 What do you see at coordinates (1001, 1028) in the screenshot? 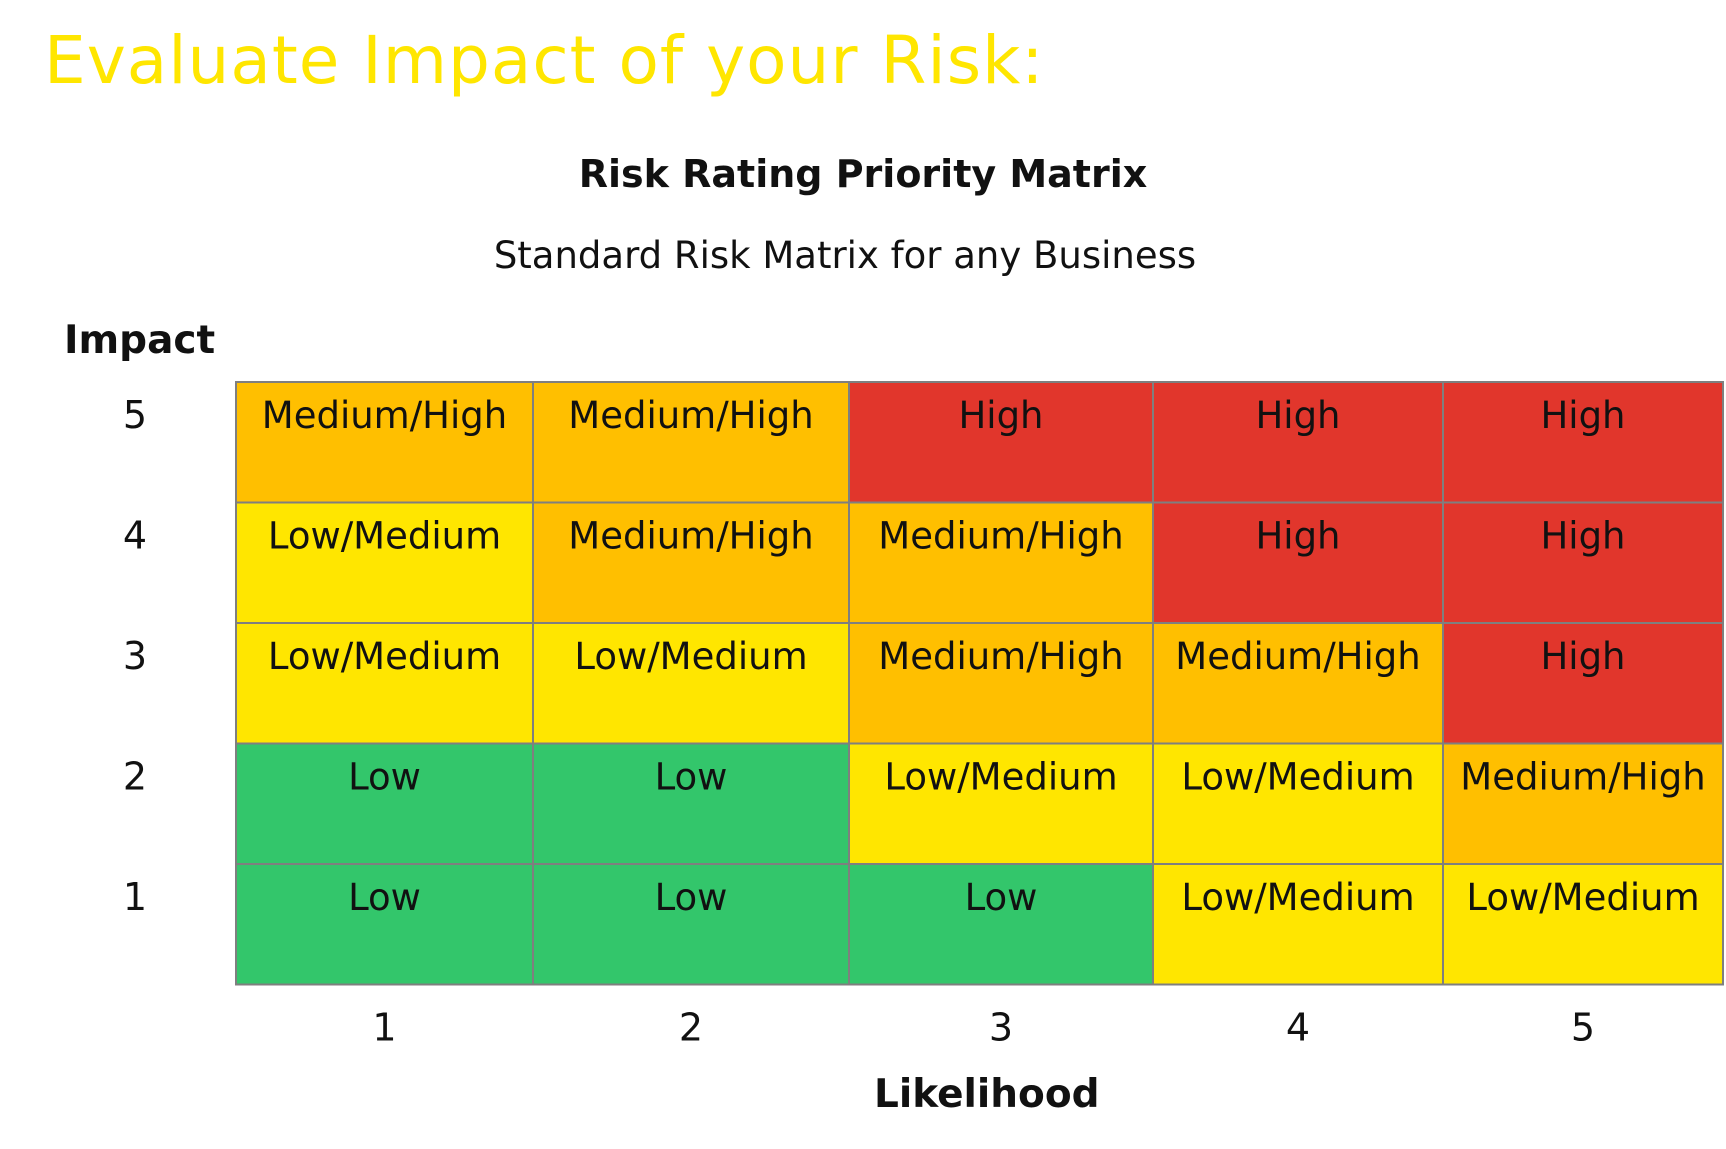
I see `x-tick-label: 3` at bounding box center [1001, 1028].